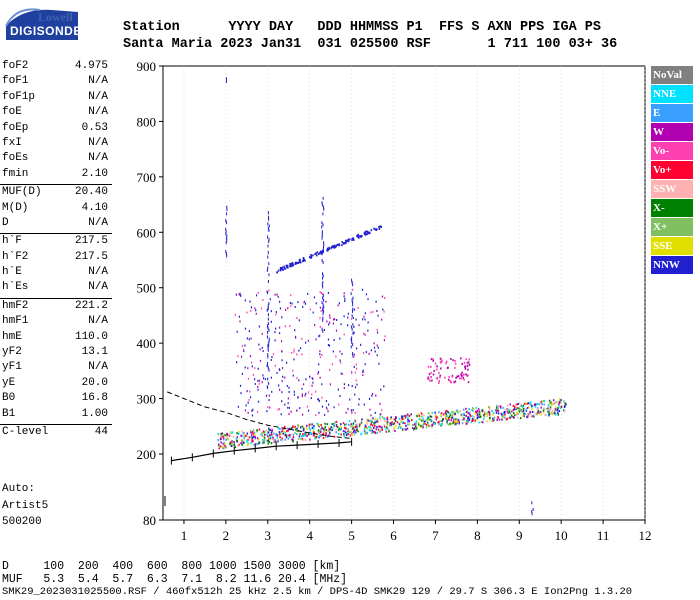  What do you see at coordinates (98, 367) in the screenshot?
I see `param-value: N/A` at bounding box center [98, 367].